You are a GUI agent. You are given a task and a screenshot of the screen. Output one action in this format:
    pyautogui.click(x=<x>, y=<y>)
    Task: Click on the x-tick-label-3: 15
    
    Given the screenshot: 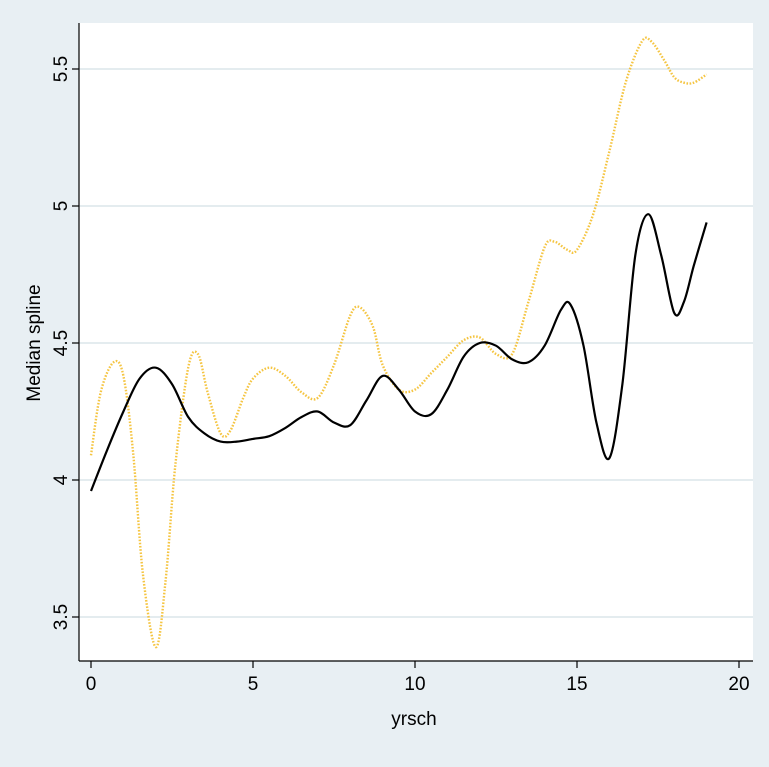 What is the action you would take?
    pyautogui.click(x=576, y=684)
    